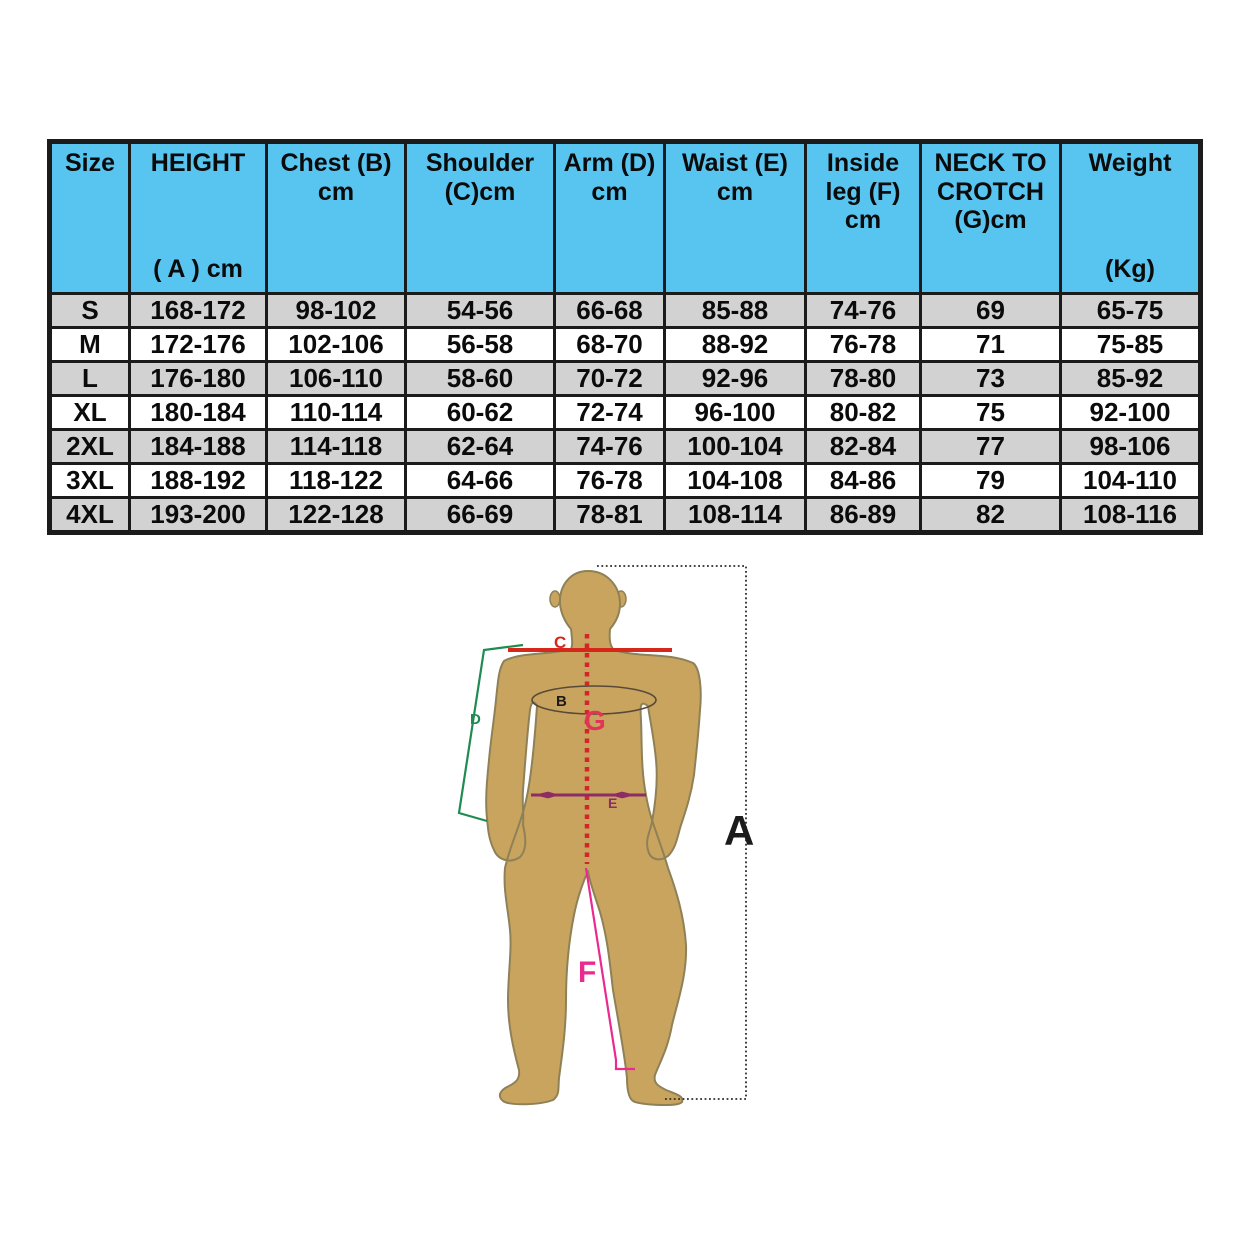 This screenshot has height=1245, width=1245. I want to click on cell-inside-leg: 76-78, so click(863, 344).